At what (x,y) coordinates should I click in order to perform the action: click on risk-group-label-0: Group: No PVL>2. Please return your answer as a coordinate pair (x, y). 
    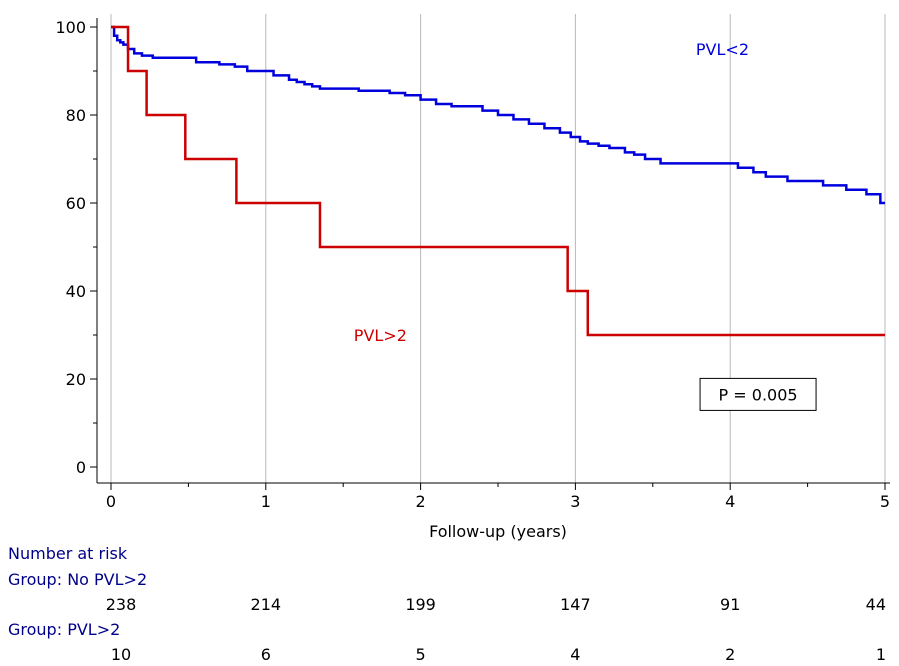
    Looking at the image, I should click on (77, 579).